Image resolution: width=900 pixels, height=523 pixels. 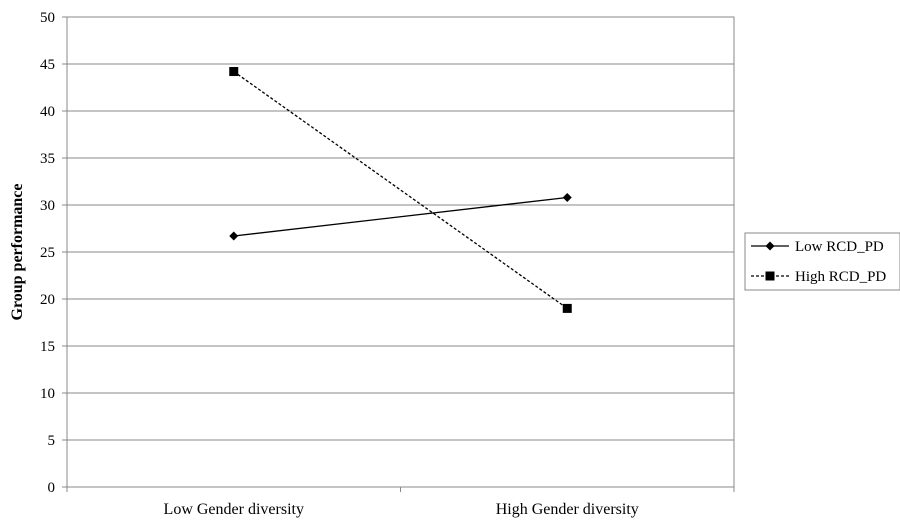 What do you see at coordinates (52, 488) in the screenshot?
I see `y-tick-label: 0` at bounding box center [52, 488].